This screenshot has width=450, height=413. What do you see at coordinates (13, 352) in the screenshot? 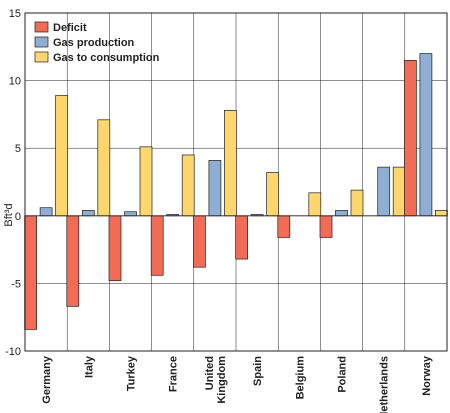
I see `y-tick-label: -10` at bounding box center [13, 352].